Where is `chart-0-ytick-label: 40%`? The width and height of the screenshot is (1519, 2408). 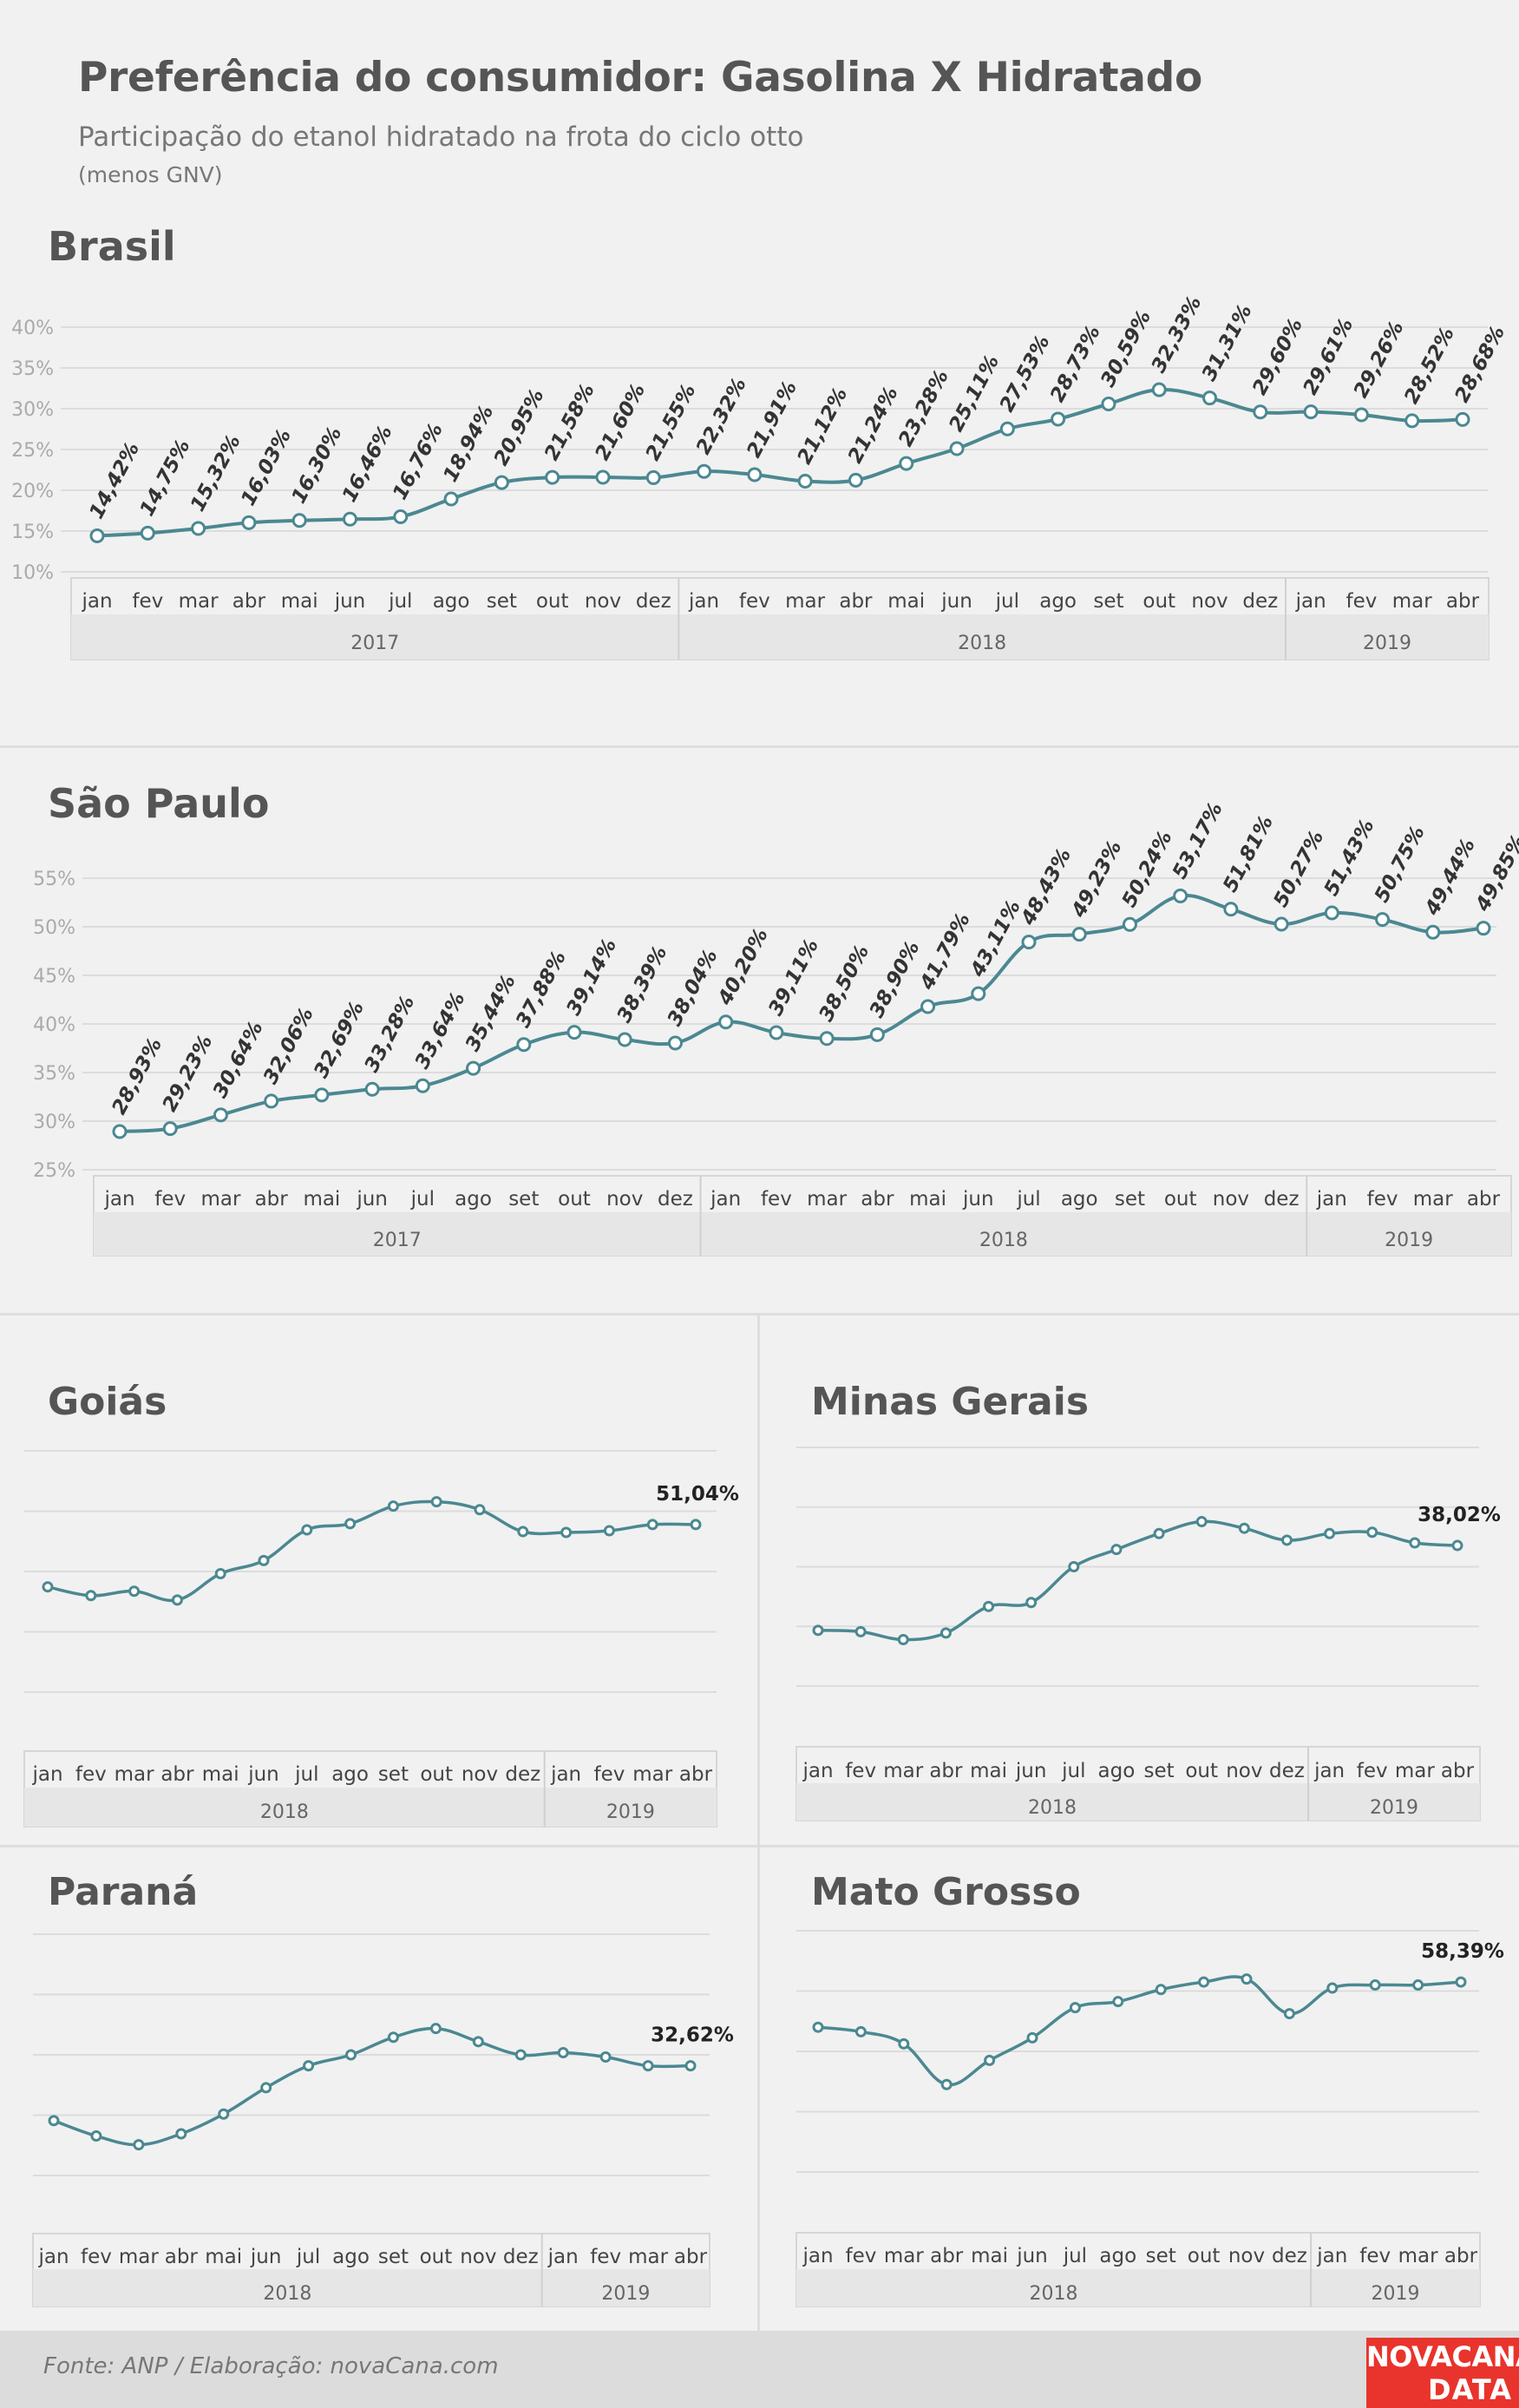 chart-0-ytick-label: 40% is located at coordinates (32, 328).